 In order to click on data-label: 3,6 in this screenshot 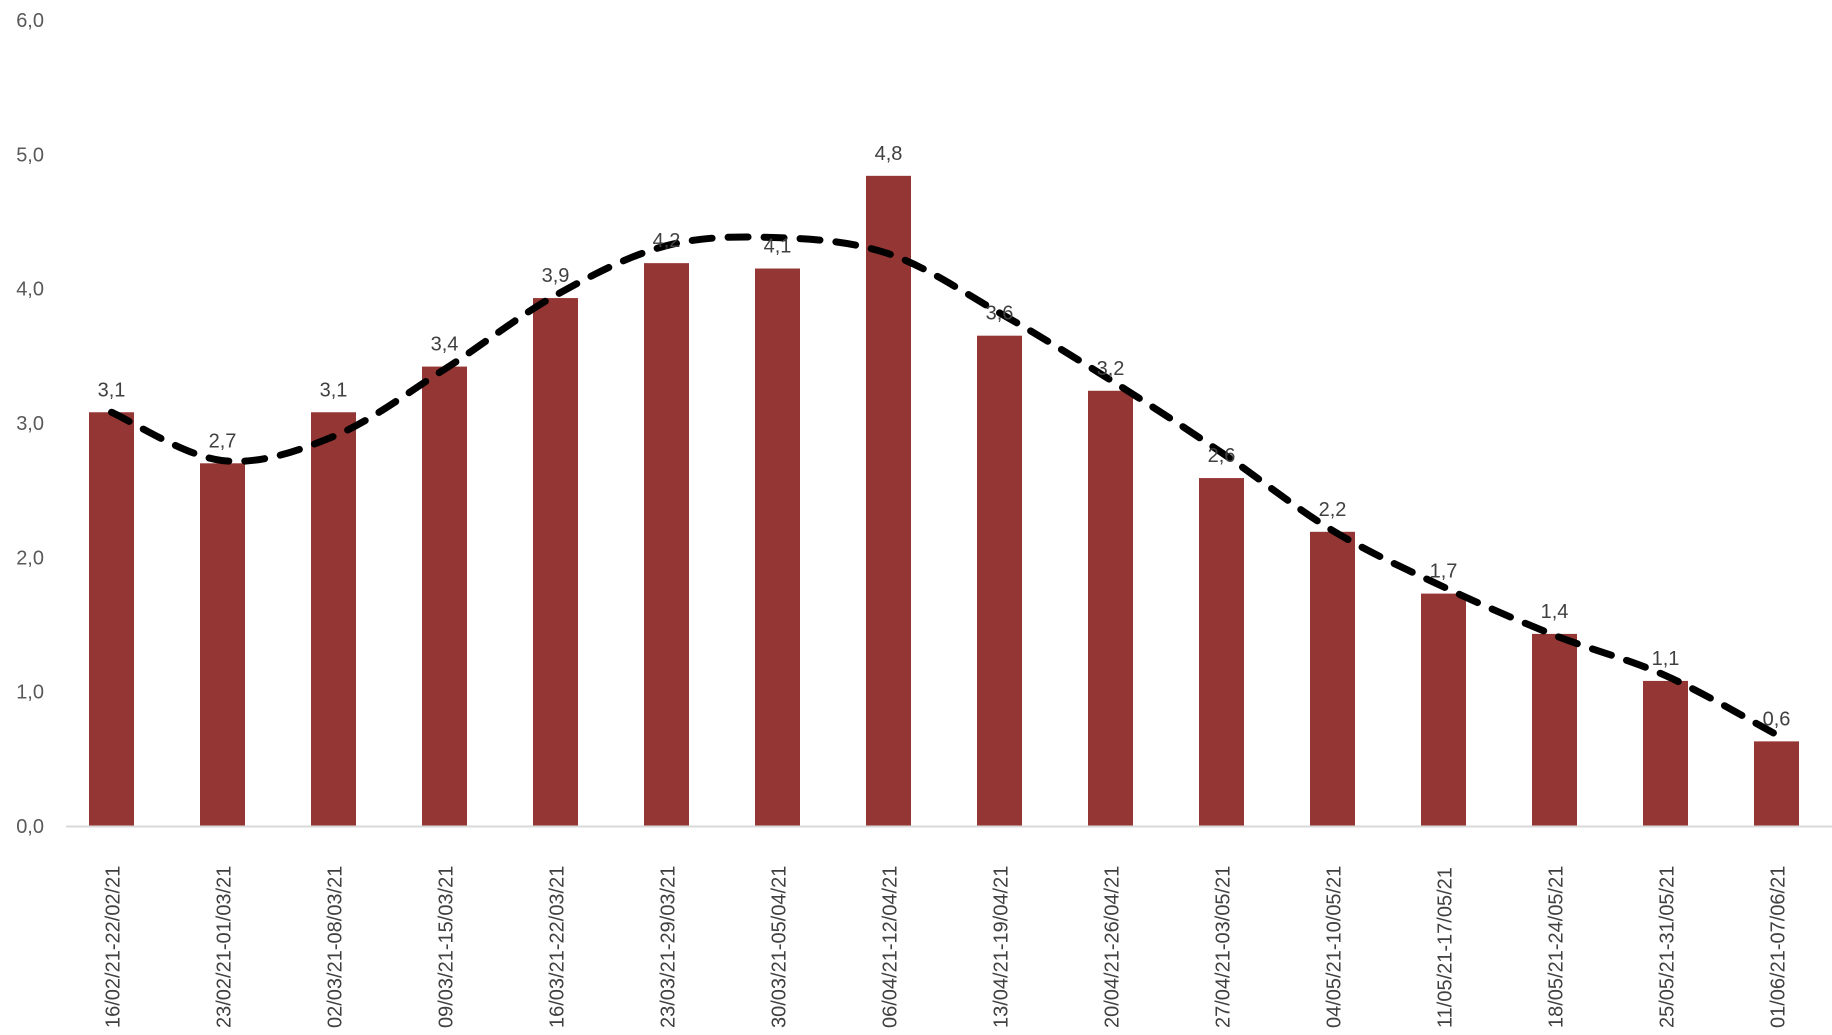, I will do `click(1000, 314)`.